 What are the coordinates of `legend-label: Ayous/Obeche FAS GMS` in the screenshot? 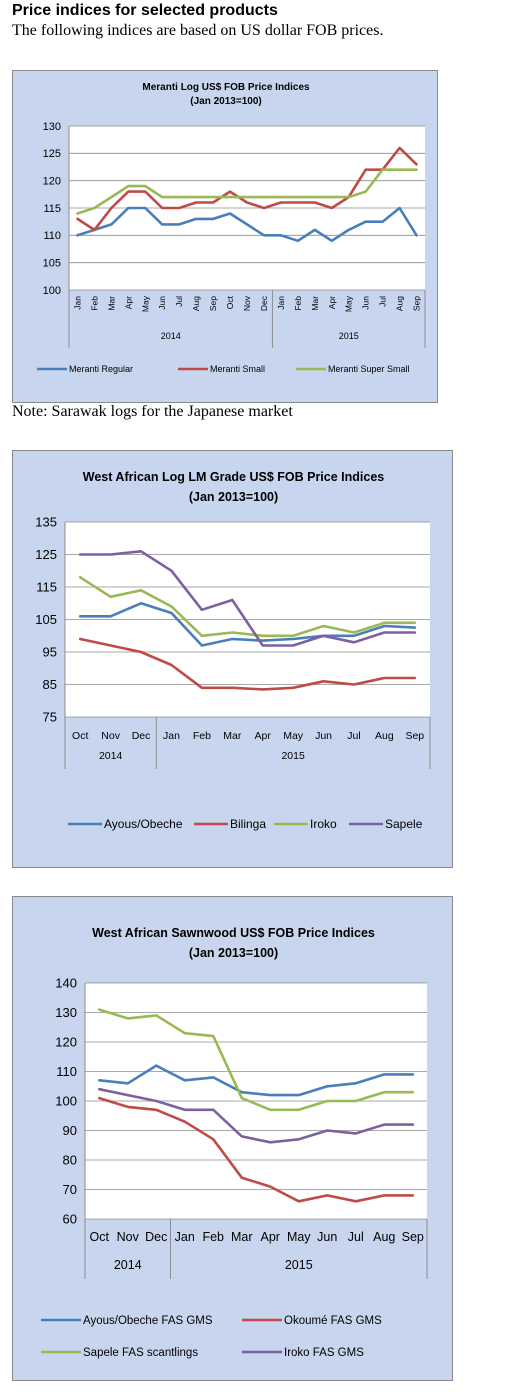 It's located at (148, 1321).